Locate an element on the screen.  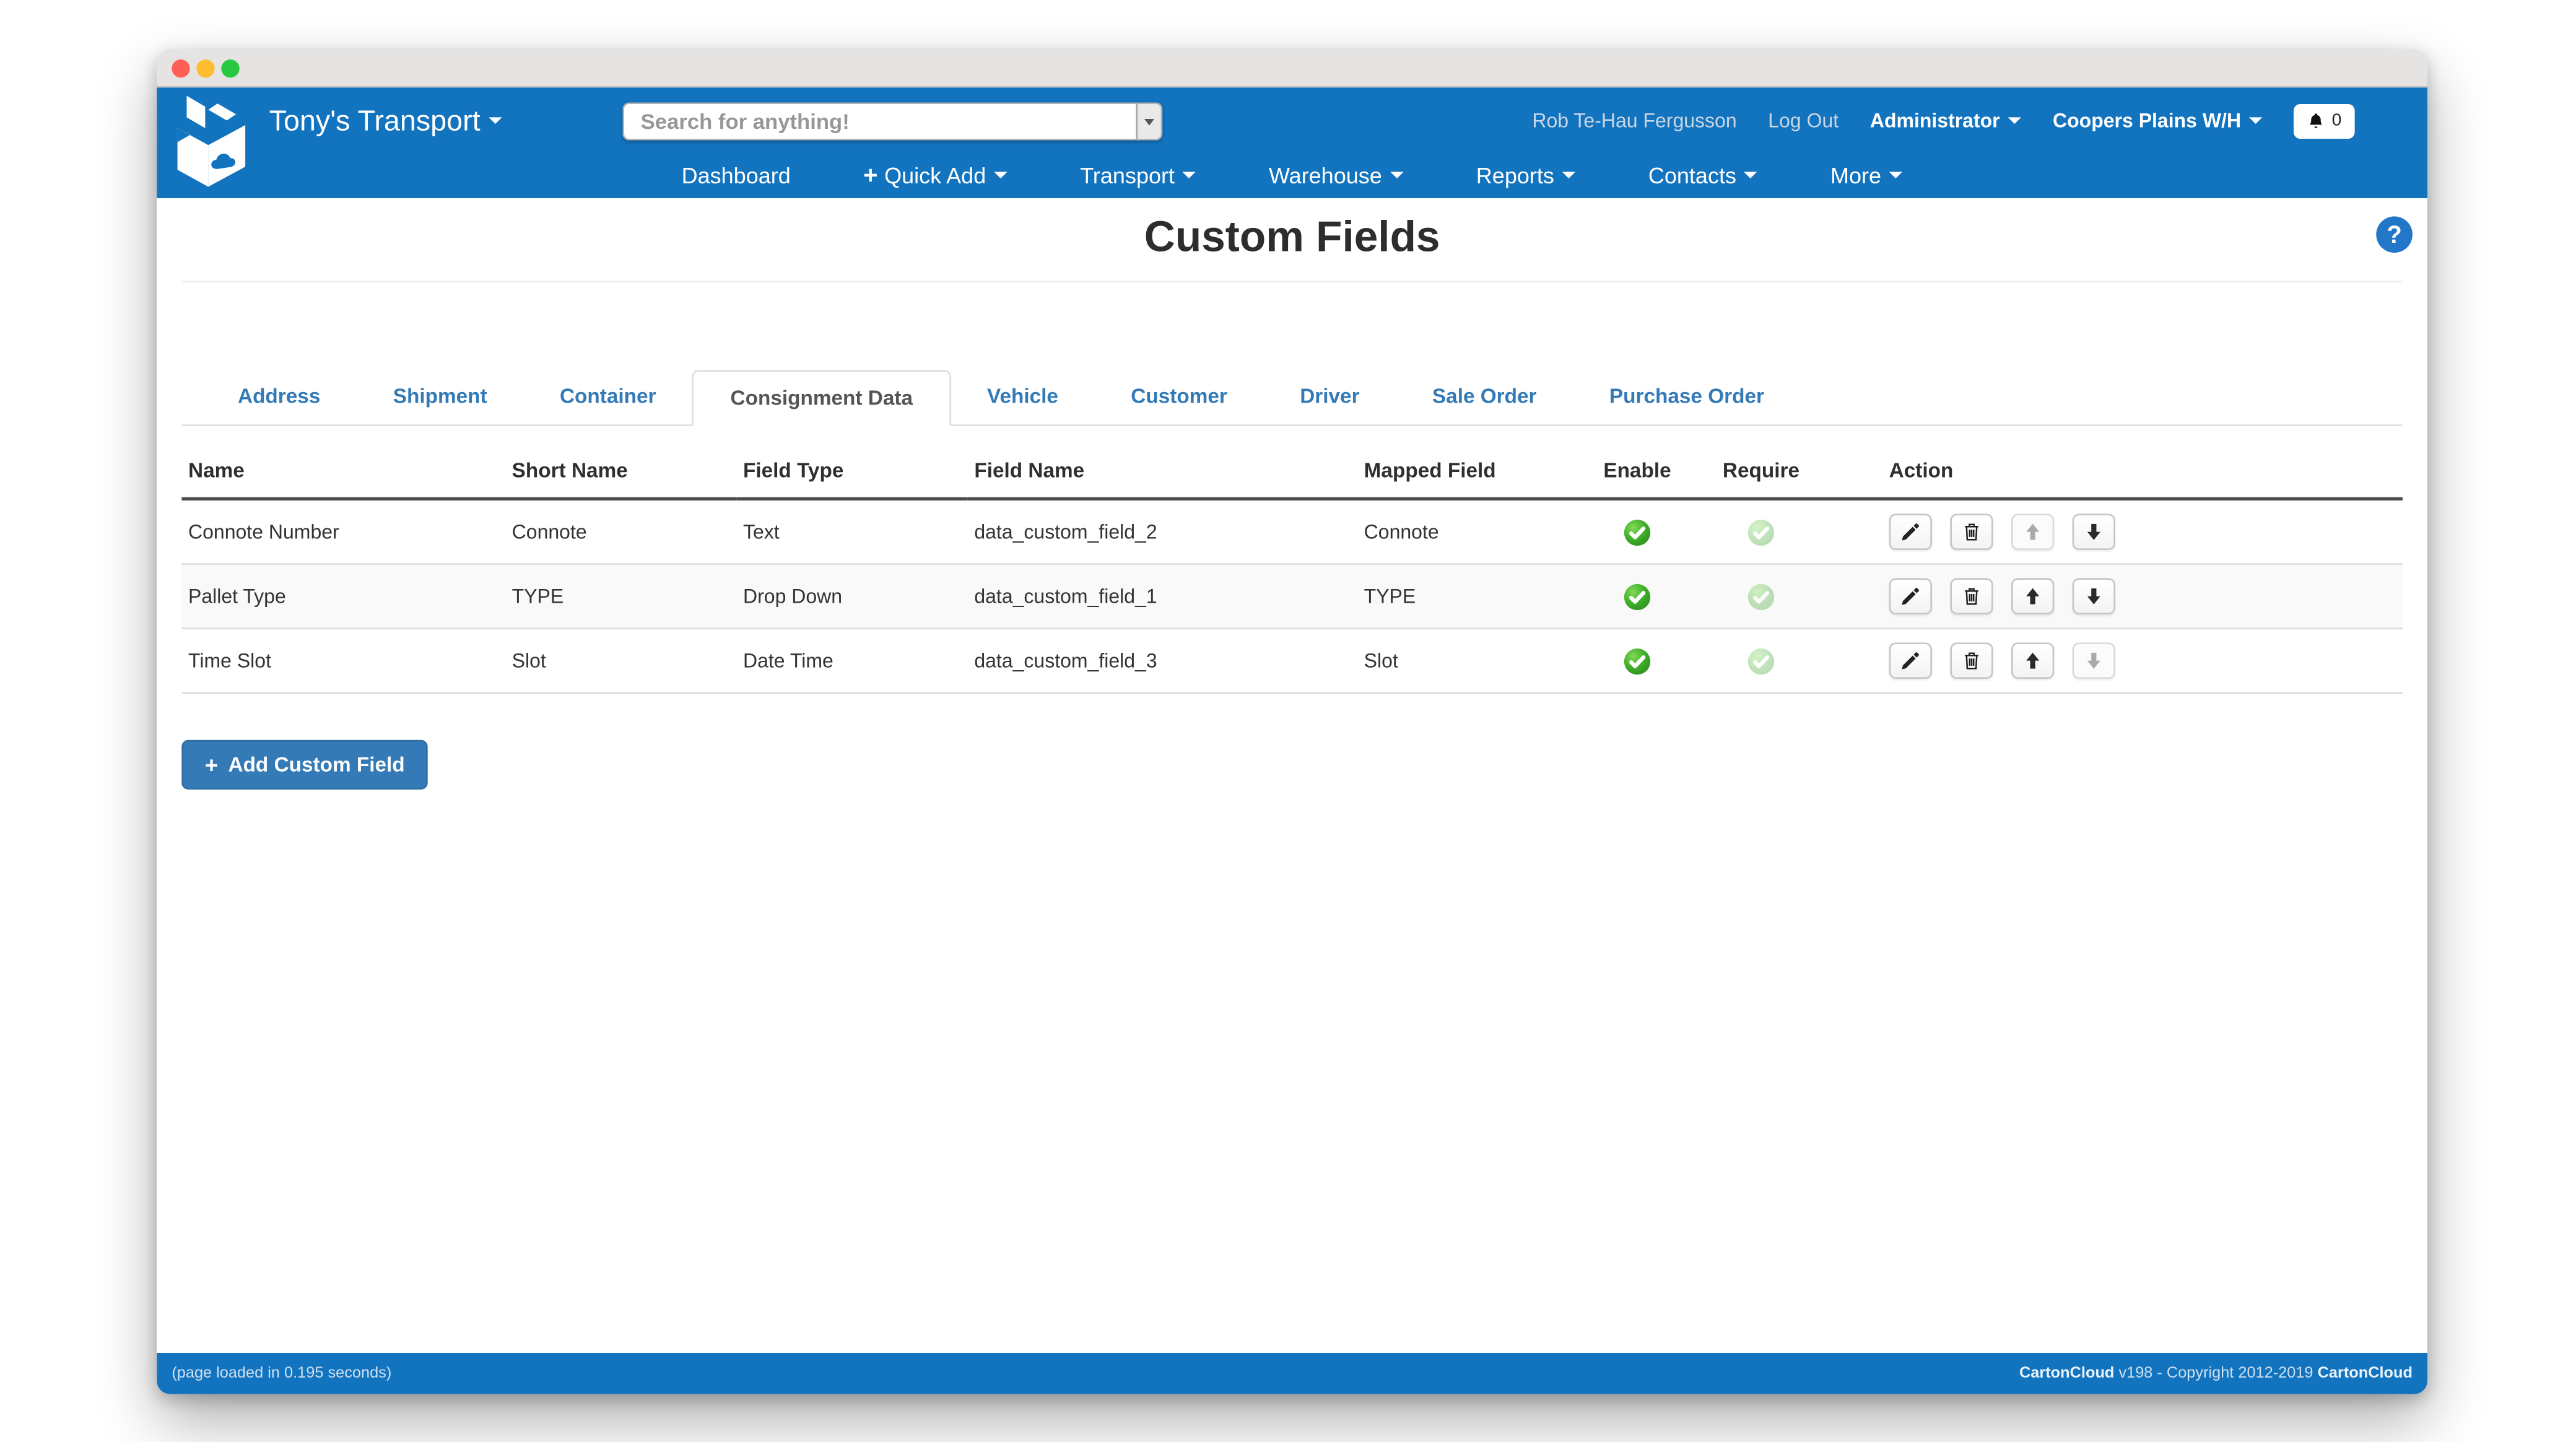
tab-container: Container is located at coordinates (607, 396).